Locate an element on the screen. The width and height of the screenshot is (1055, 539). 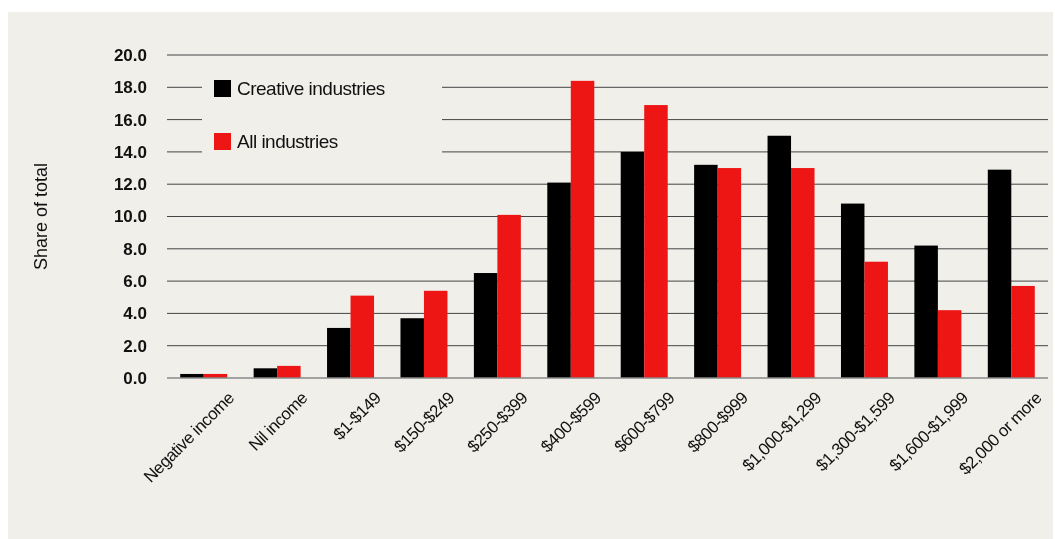
legend-label: Creative industries is located at coordinates (311, 88).